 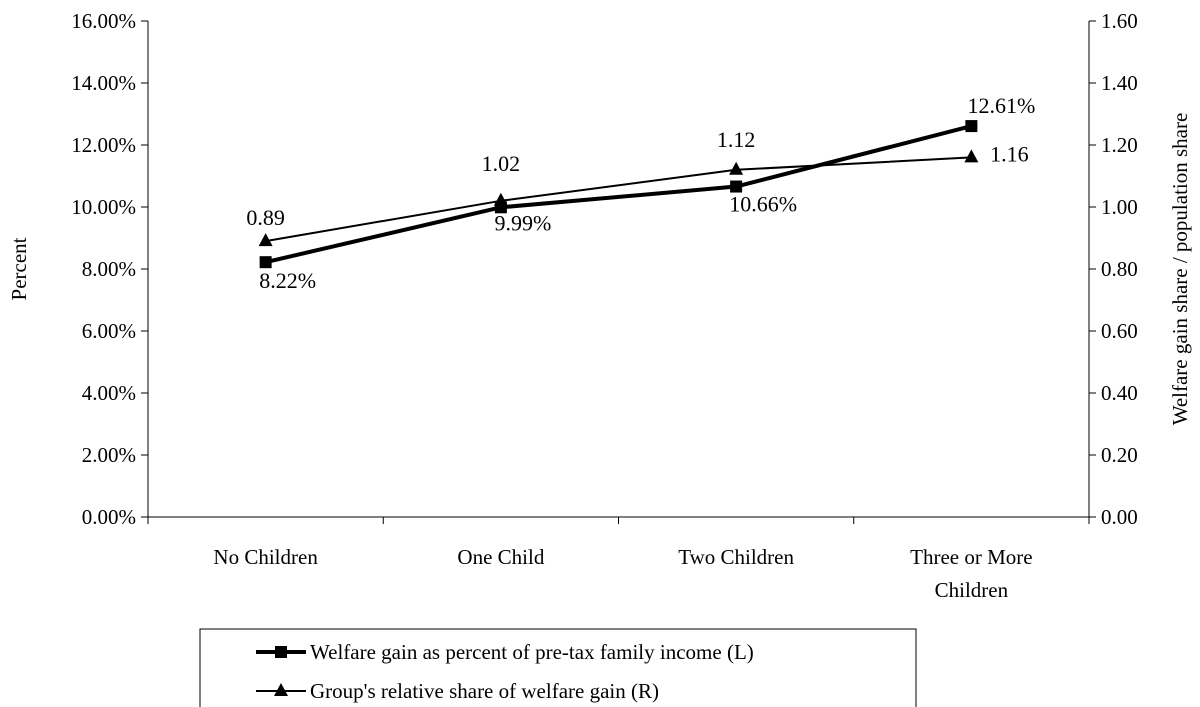 I want to click on relative-share-data-label: 1.16, so click(x=1009, y=153).